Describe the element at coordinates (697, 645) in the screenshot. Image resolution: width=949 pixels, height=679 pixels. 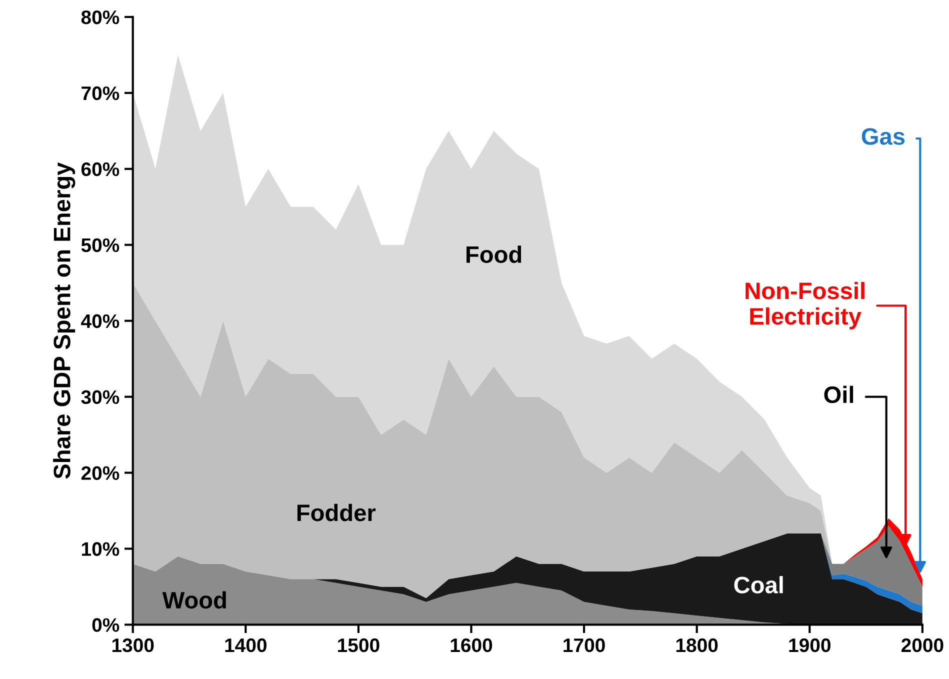
I see `x-tick-label: 1800` at that location.